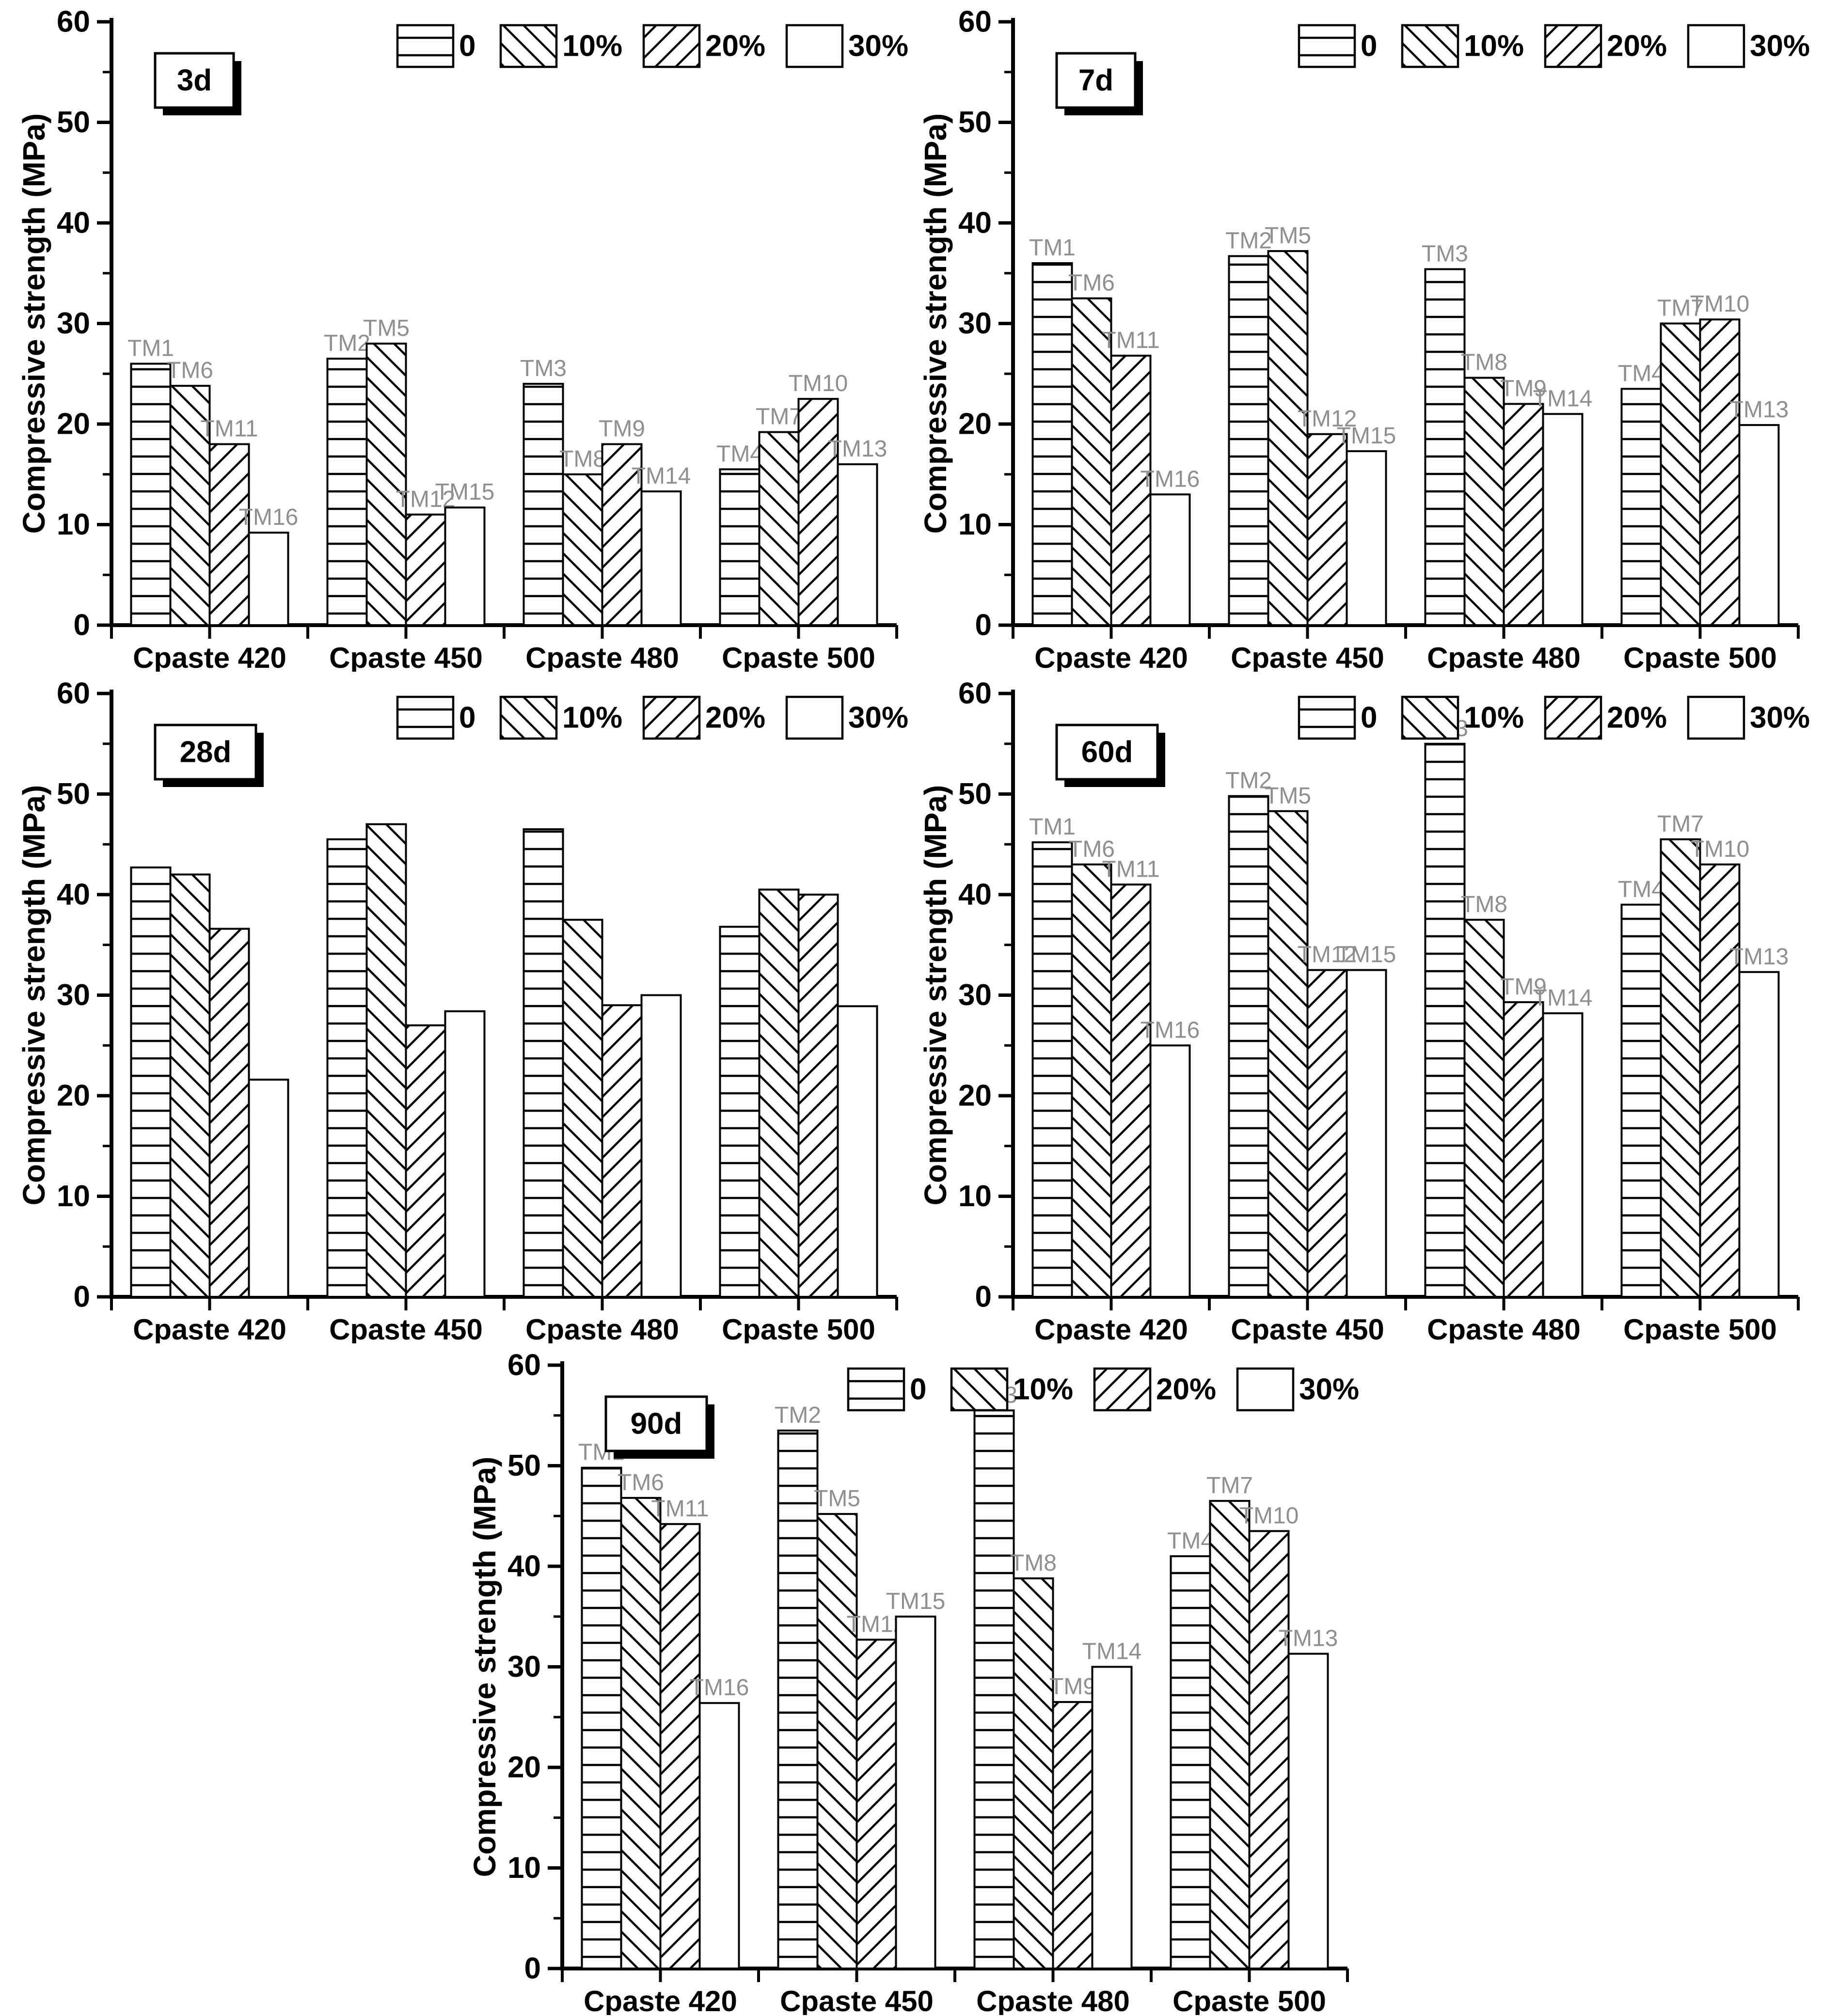 Image resolution: width=1822 pixels, height=2016 pixels. Describe the element at coordinates (205, 753) in the screenshot. I see `chart-title: 28d` at that location.